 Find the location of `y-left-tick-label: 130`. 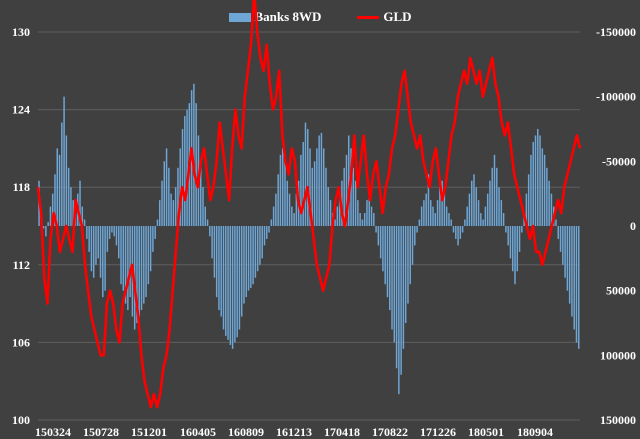

y-left-tick-label: 130 is located at coordinates (21, 32).